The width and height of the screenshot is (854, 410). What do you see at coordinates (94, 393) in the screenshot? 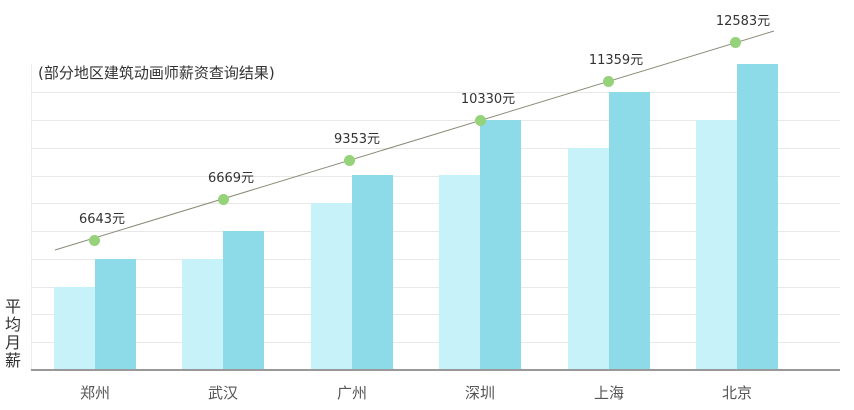
I see `category-label: 郑州` at bounding box center [94, 393].